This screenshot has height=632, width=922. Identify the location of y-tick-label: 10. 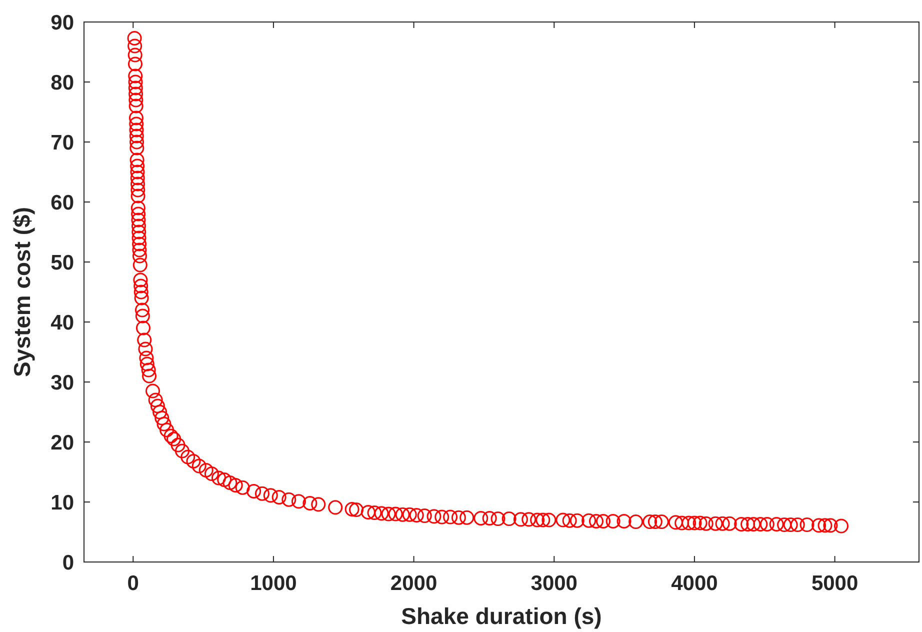
(62, 502).